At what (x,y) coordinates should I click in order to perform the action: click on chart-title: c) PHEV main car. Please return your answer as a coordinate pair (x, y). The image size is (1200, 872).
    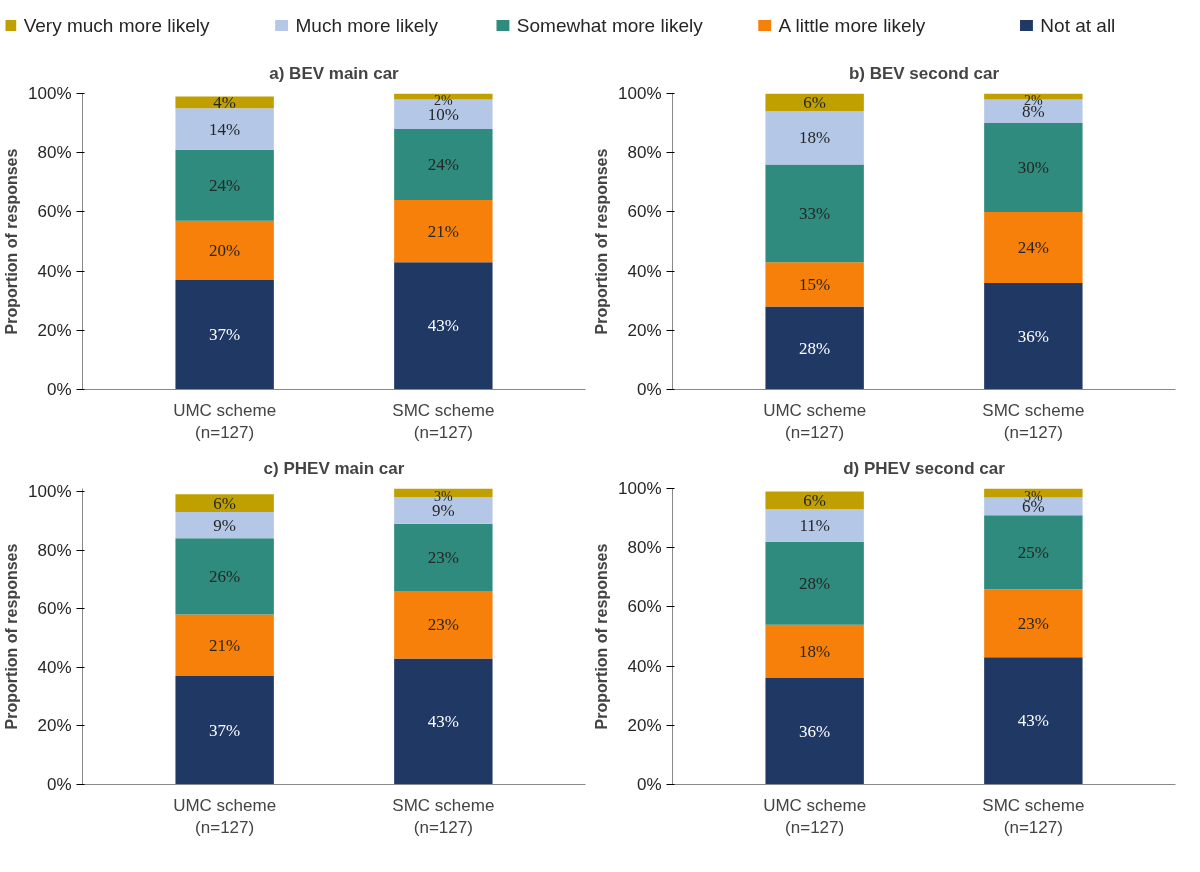
    Looking at the image, I should click on (334, 468).